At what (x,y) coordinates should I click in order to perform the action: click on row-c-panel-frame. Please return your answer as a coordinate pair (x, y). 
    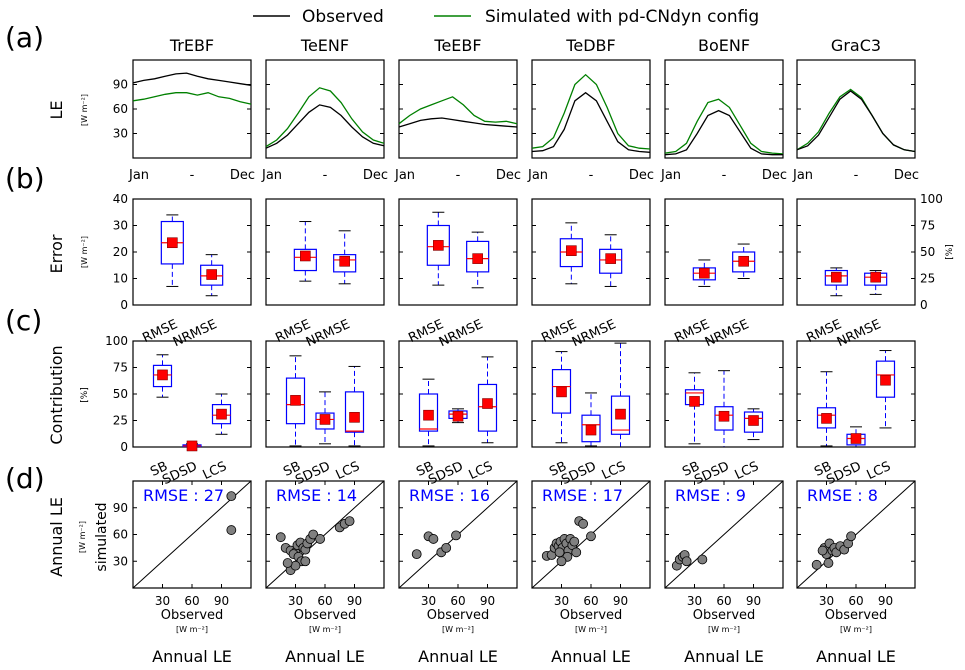
    Looking at the image, I should click on (458, 394).